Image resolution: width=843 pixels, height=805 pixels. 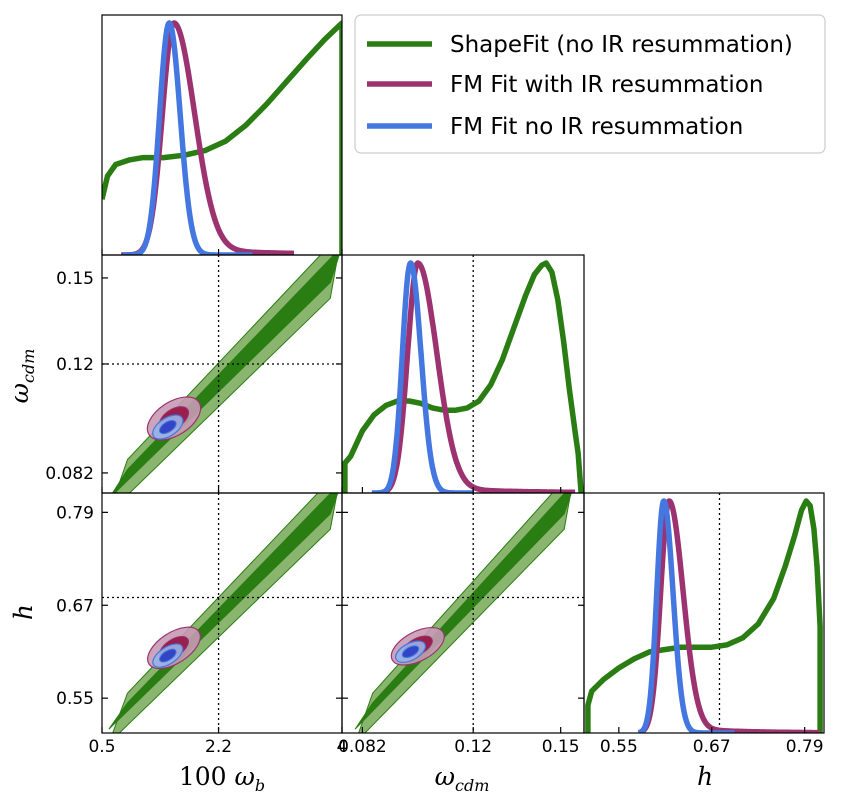 I want to click on x-tick-label-wc: 0.15, so click(x=561, y=747).